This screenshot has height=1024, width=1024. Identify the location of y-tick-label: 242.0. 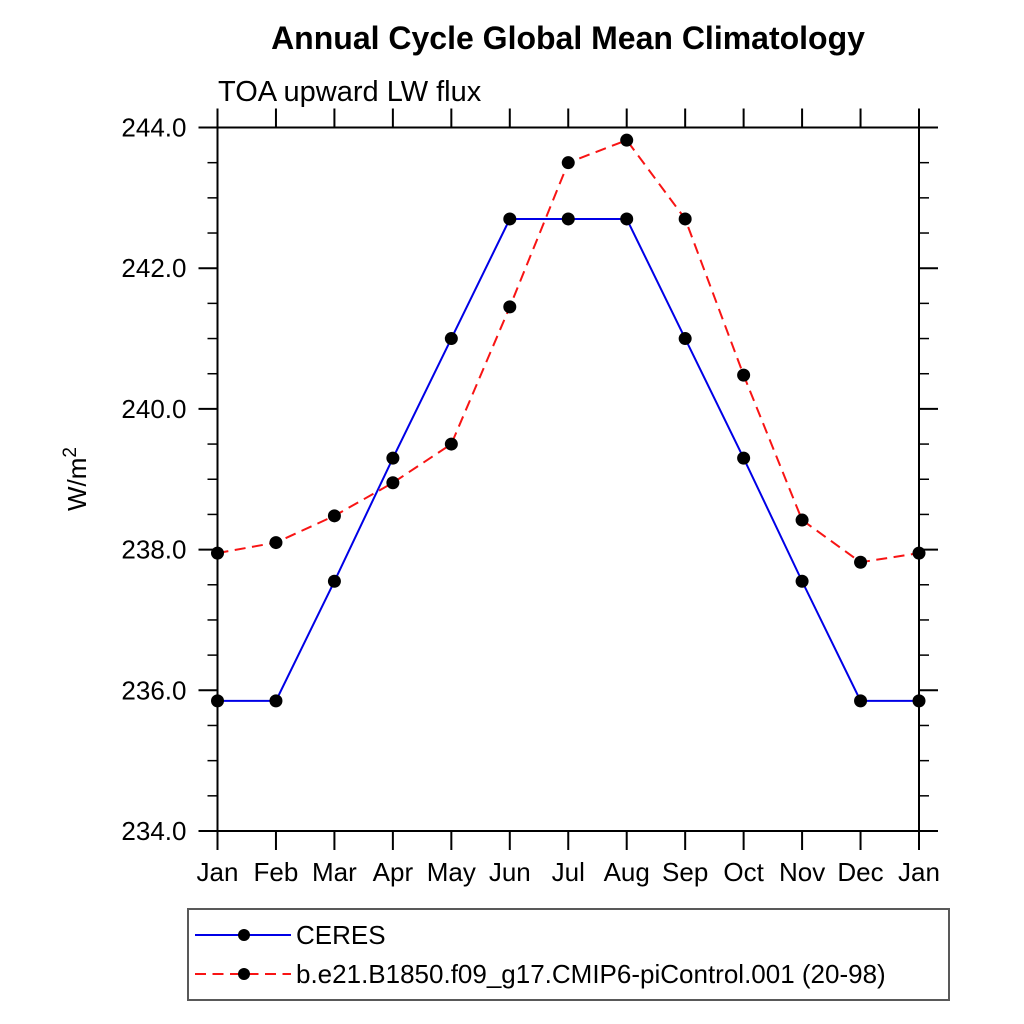
(153, 268).